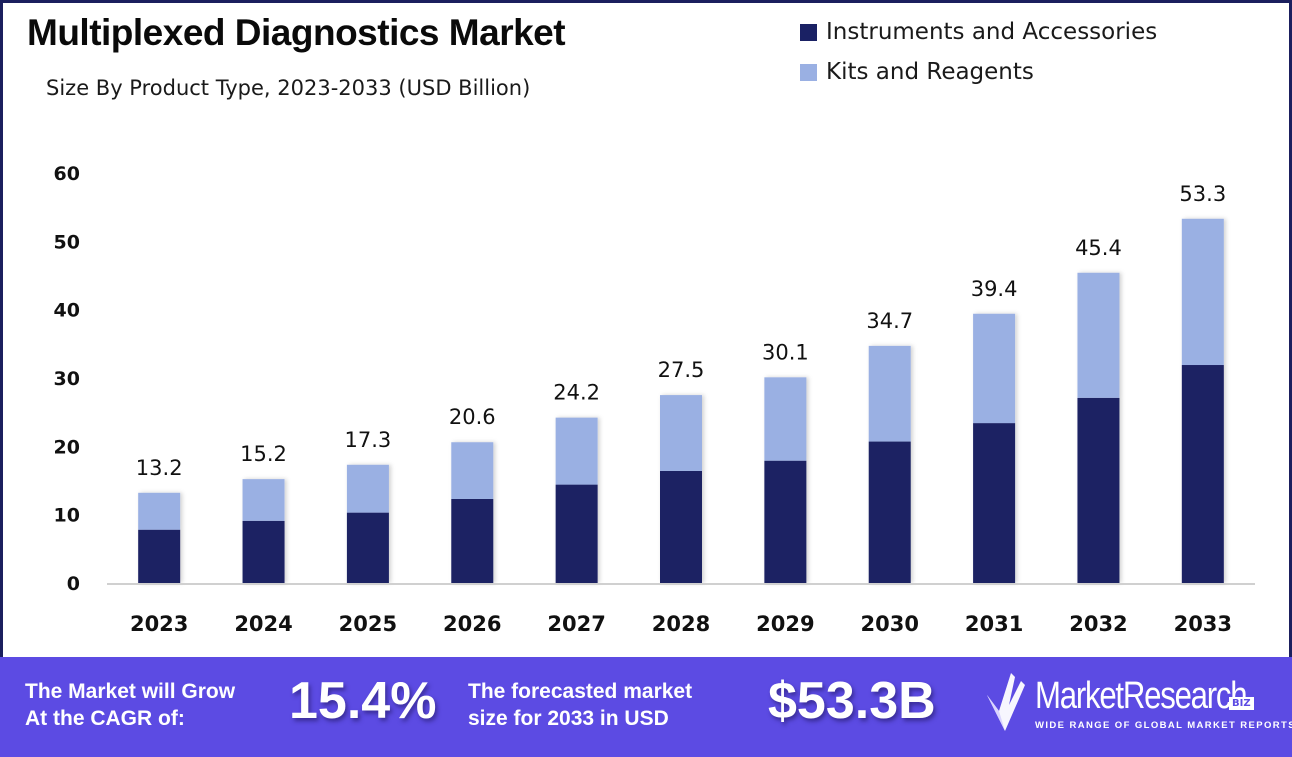 This screenshot has width=1292, height=757. What do you see at coordinates (852, 701) in the screenshot?
I see `forecast-value: $53.3B` at bounding box center [852, 701].